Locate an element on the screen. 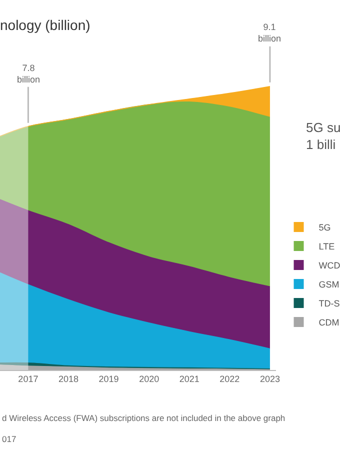  text: 017 is located at coordinates (9, 439).